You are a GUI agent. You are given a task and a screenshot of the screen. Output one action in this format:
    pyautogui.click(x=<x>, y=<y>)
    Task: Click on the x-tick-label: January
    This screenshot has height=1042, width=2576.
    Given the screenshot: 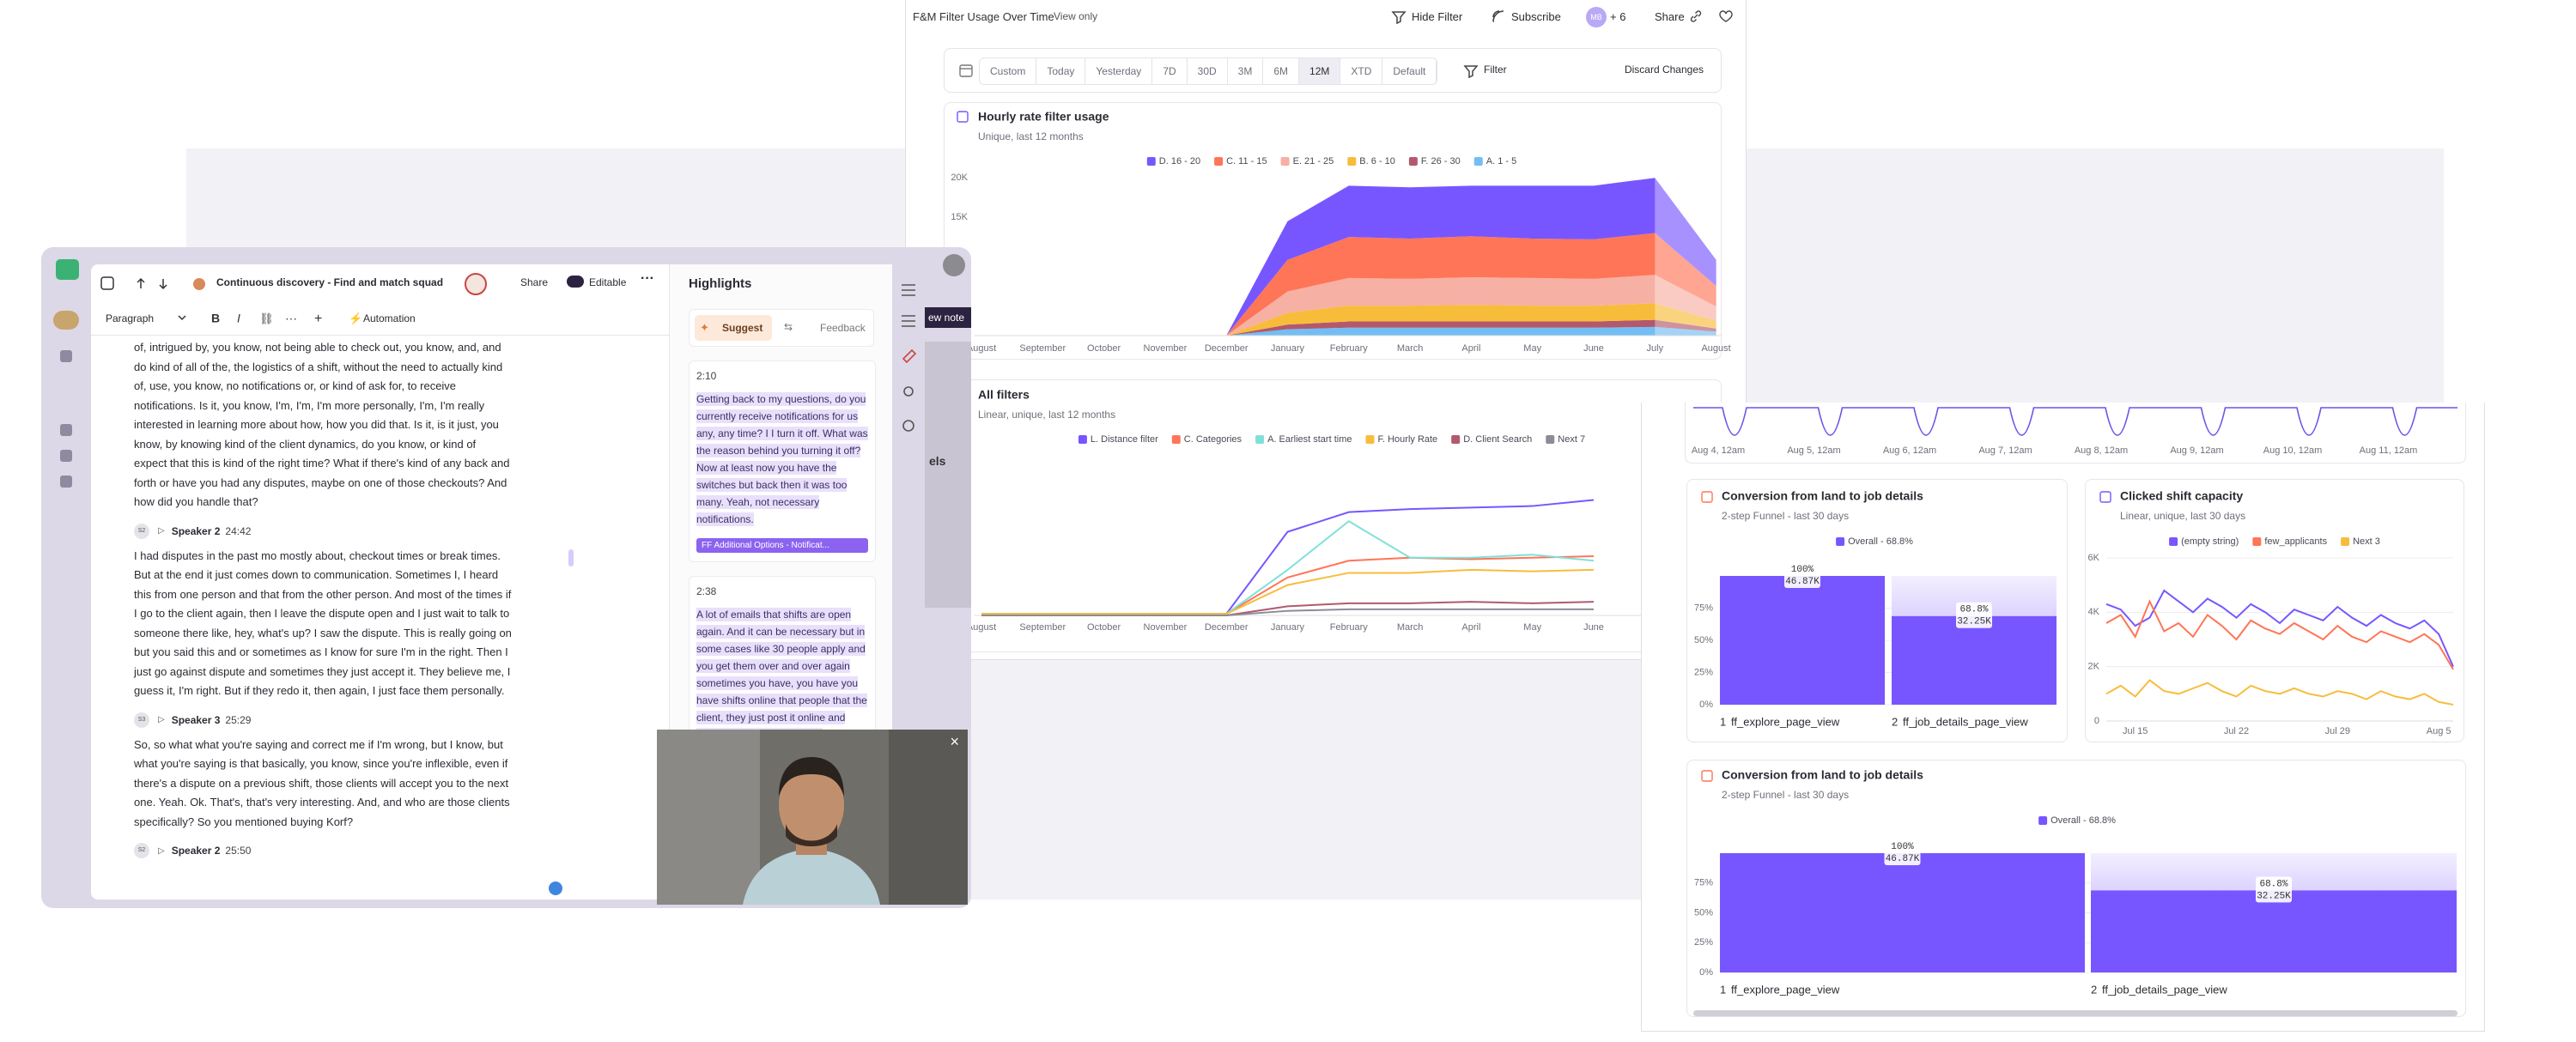 What is the action you would take?
    pyautogui.click(x=1288, y=348)
    